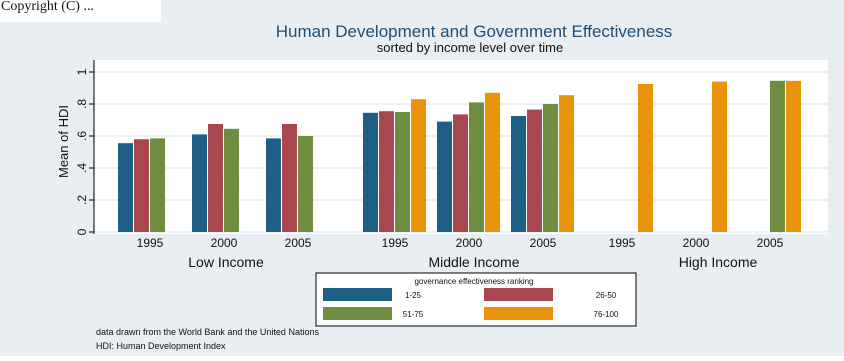 Image resolution: width=844 pixels, height=361 pixels. What do you see at coordinates (606, 295) in the screenshot?
I see `legend-label-26-50: 26-50` at bounding box center [606, 295].